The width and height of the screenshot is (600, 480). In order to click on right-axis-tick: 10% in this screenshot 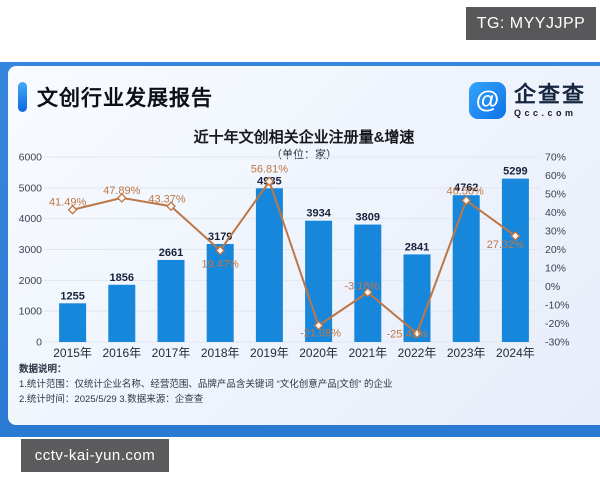, I will do `click(555, 269)`.